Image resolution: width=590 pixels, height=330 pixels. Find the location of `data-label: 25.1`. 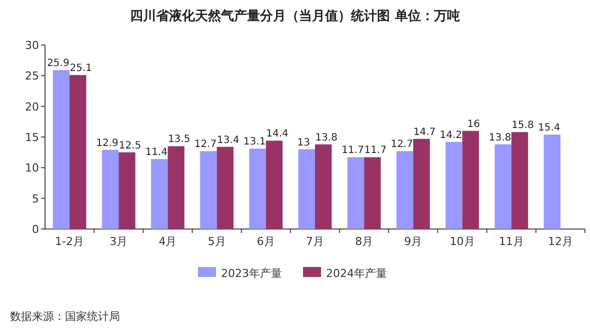

data-label: 25.1 is located at coordinates (81, 68).